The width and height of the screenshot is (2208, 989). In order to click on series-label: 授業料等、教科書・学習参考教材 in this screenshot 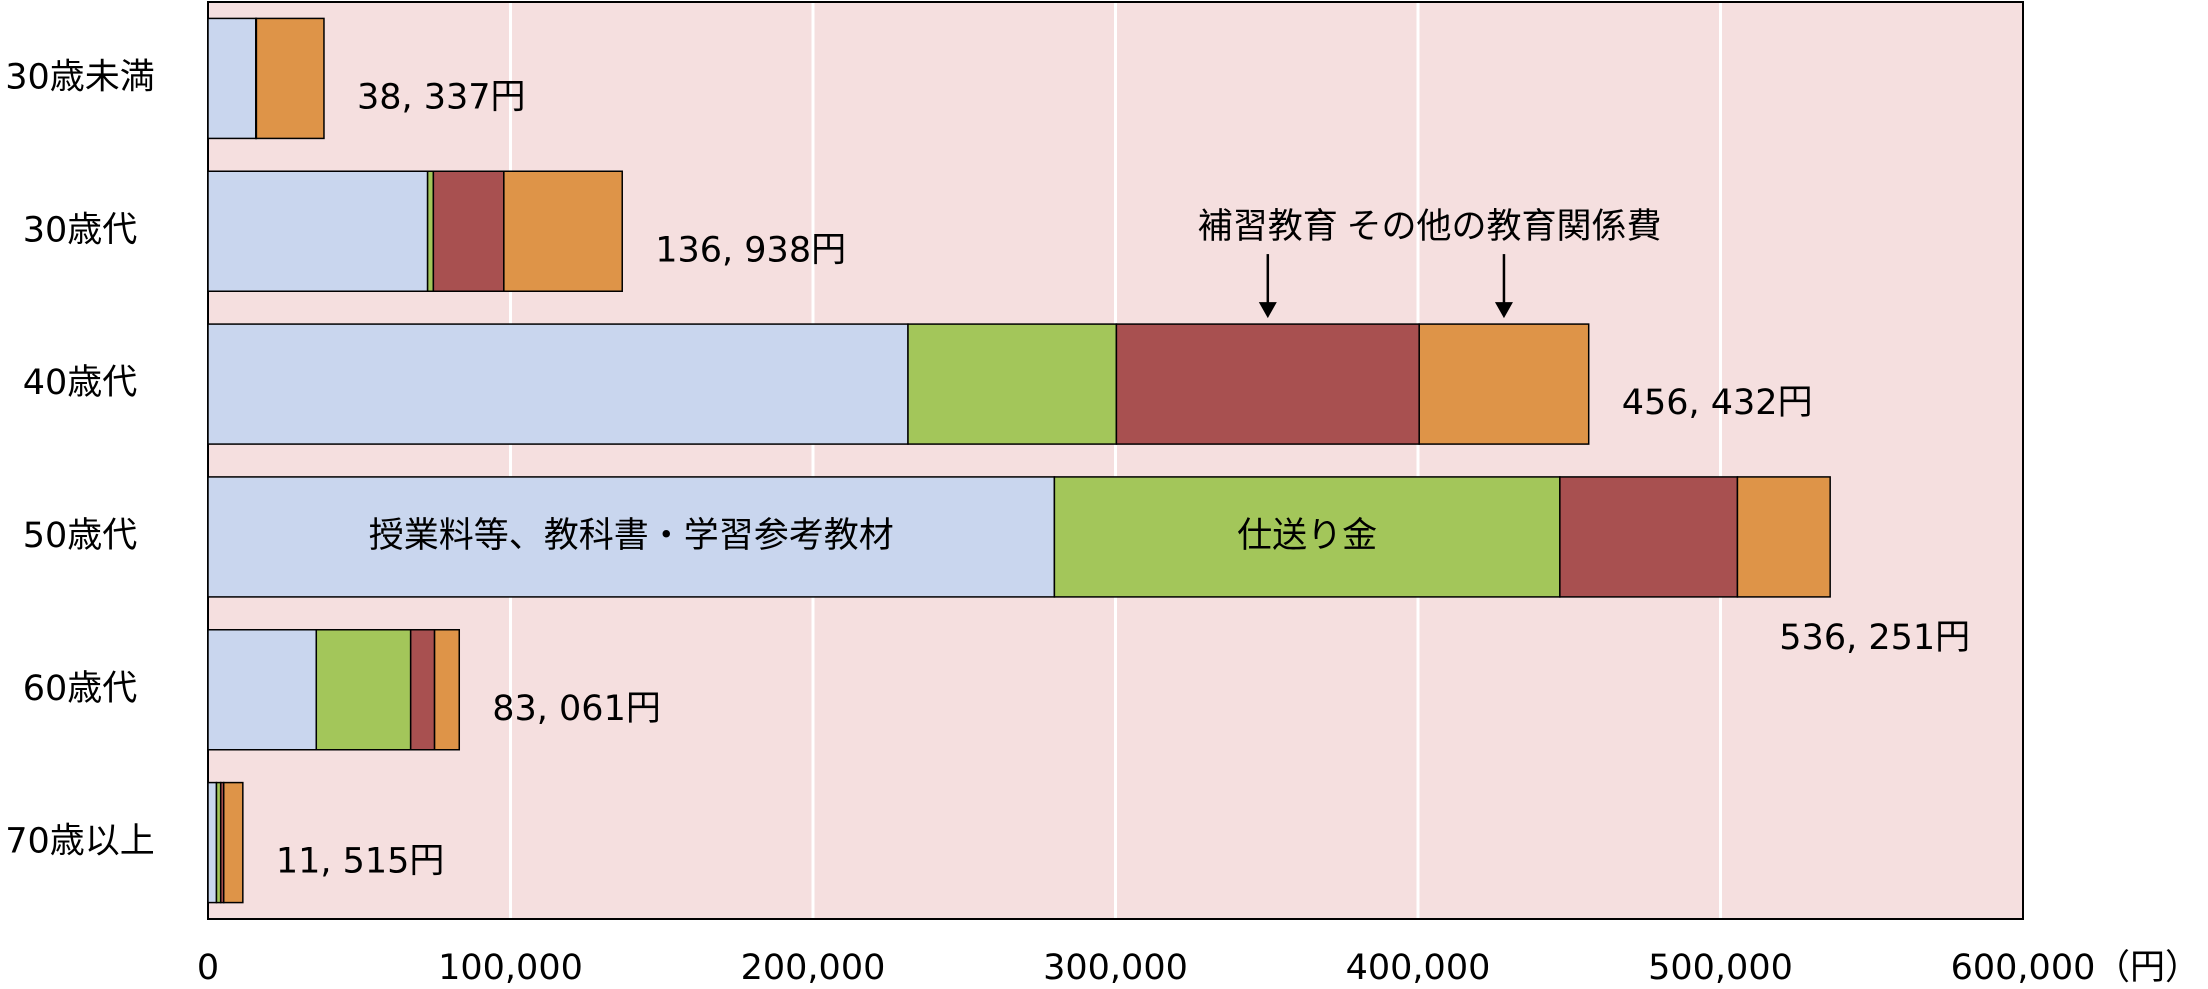, I will do `click(631, 536)`.